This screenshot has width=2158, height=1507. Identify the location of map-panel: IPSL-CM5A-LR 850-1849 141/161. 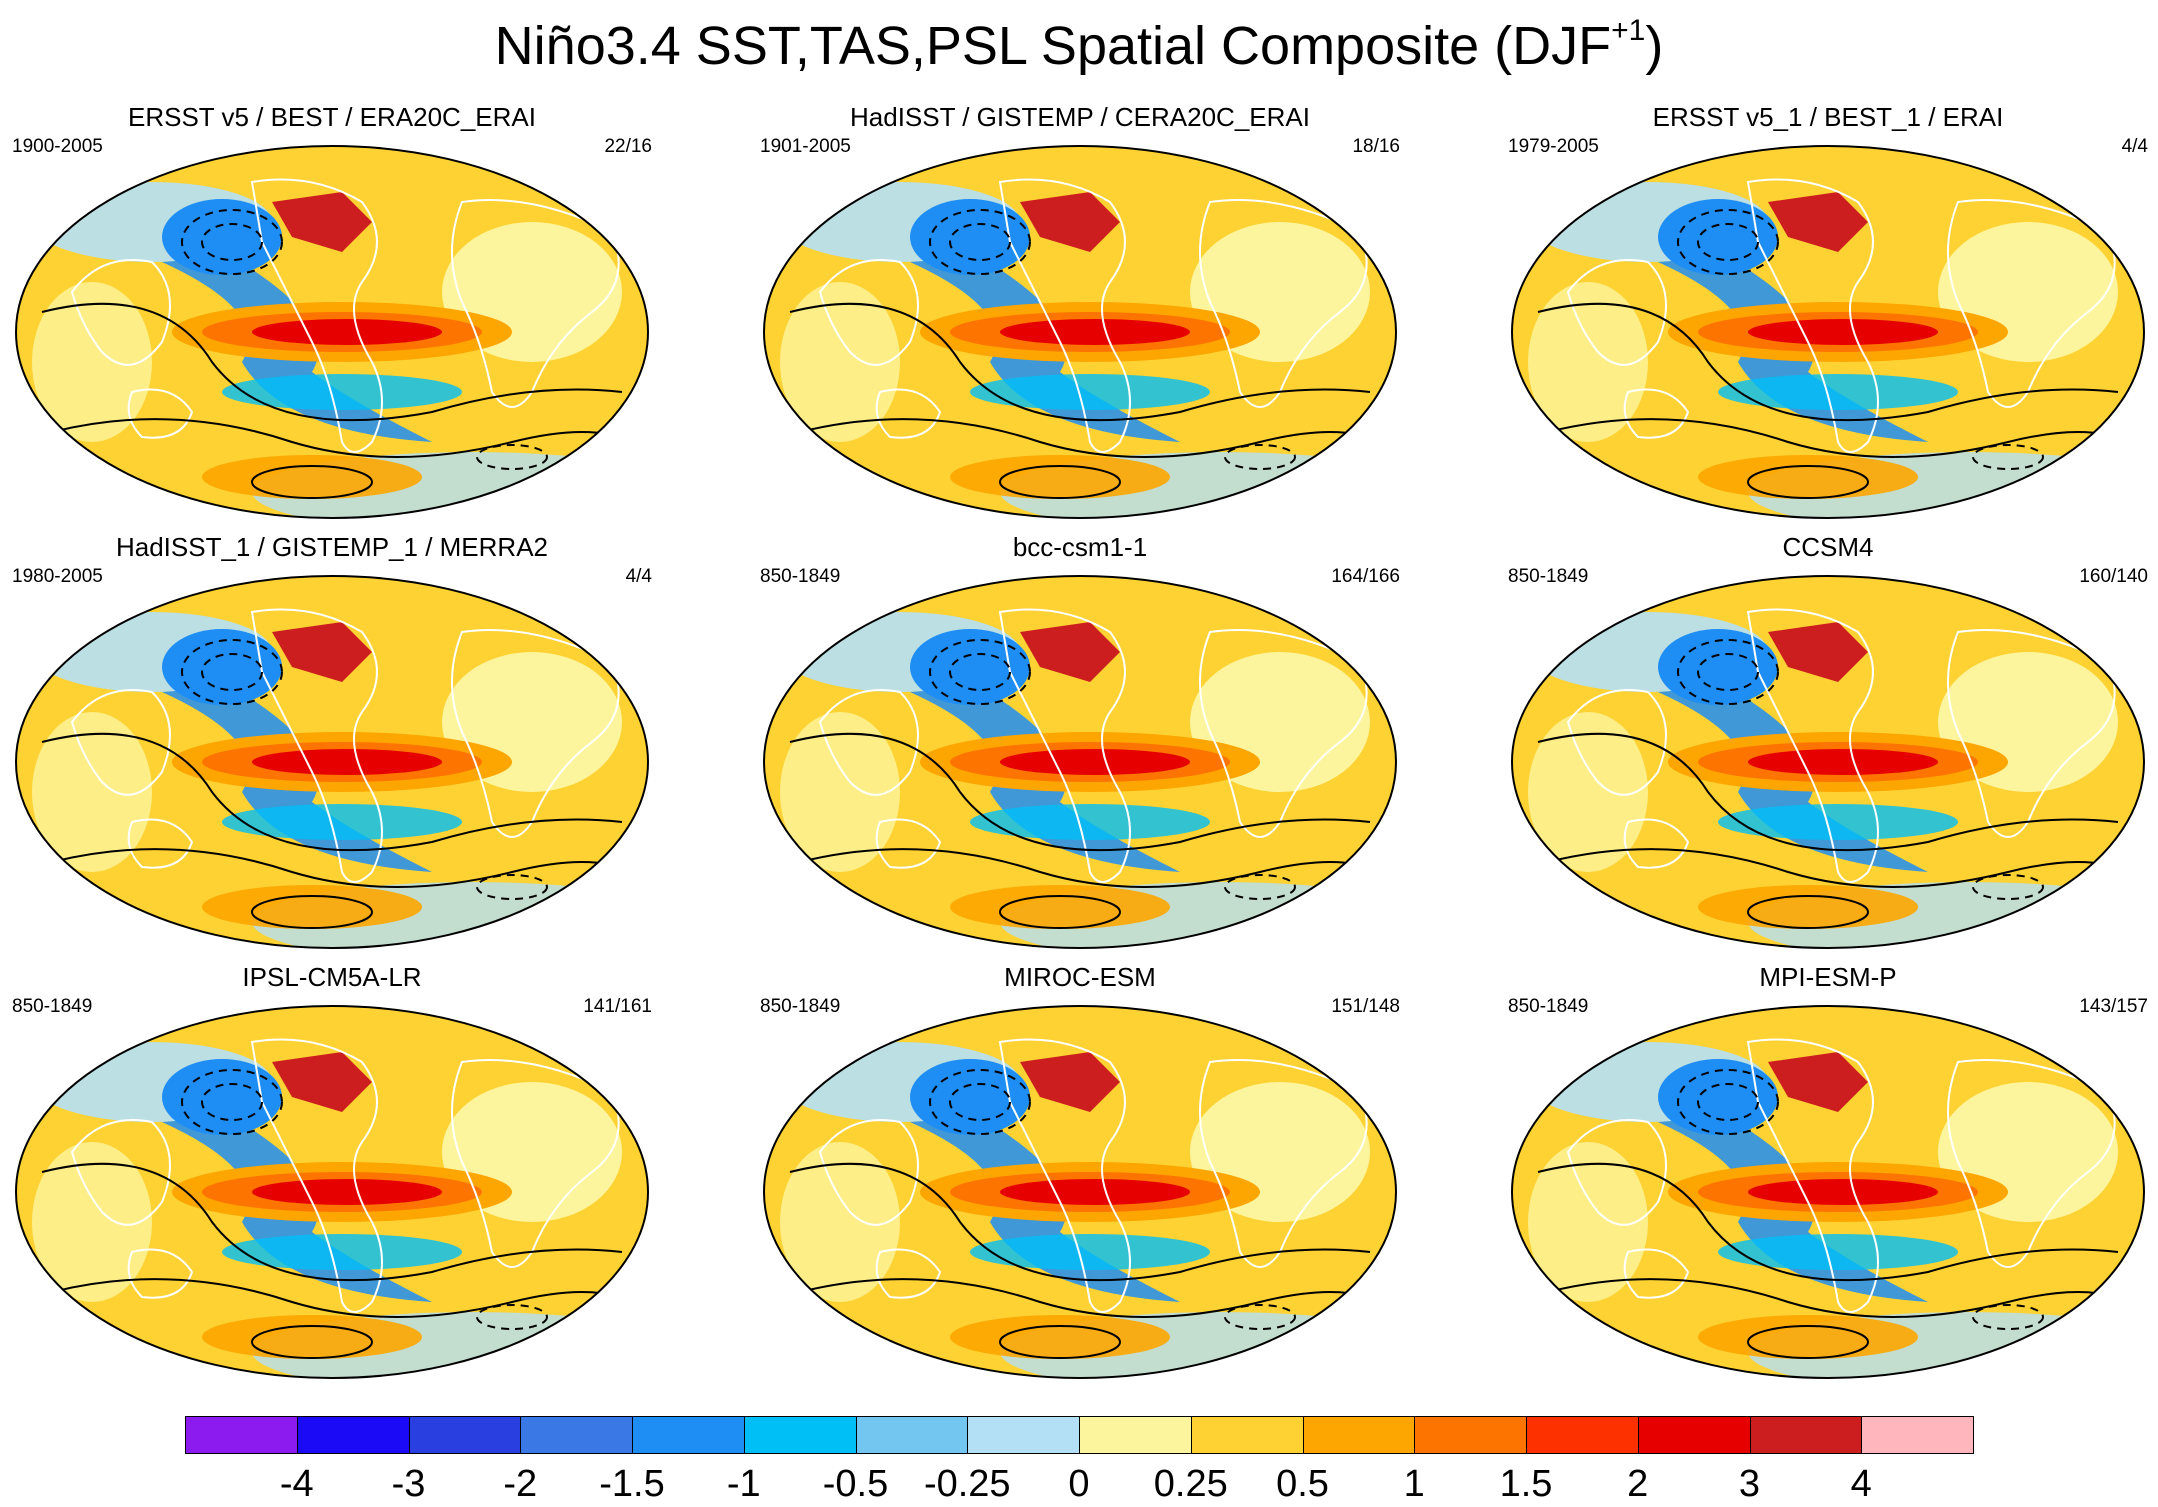
(332, 1172).